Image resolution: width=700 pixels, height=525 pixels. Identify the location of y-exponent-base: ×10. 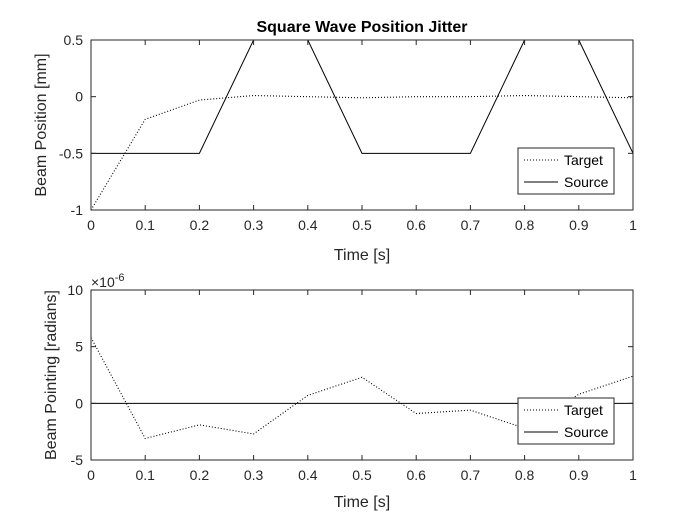
(103, 282).